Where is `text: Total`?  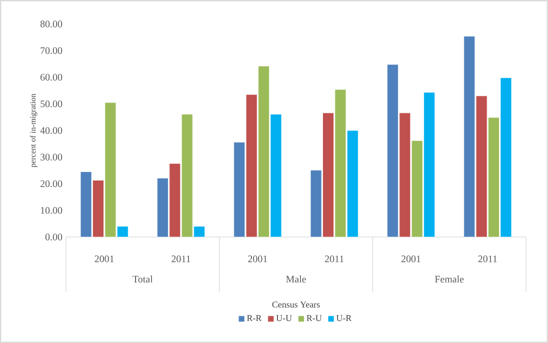
text: Total is located at coordinates (142, 278).